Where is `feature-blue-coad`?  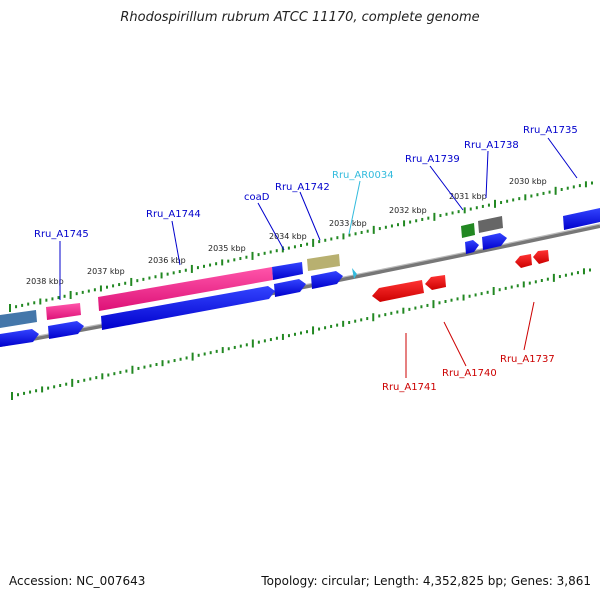
feature-blue-coad is located at coordinates (287, 271).